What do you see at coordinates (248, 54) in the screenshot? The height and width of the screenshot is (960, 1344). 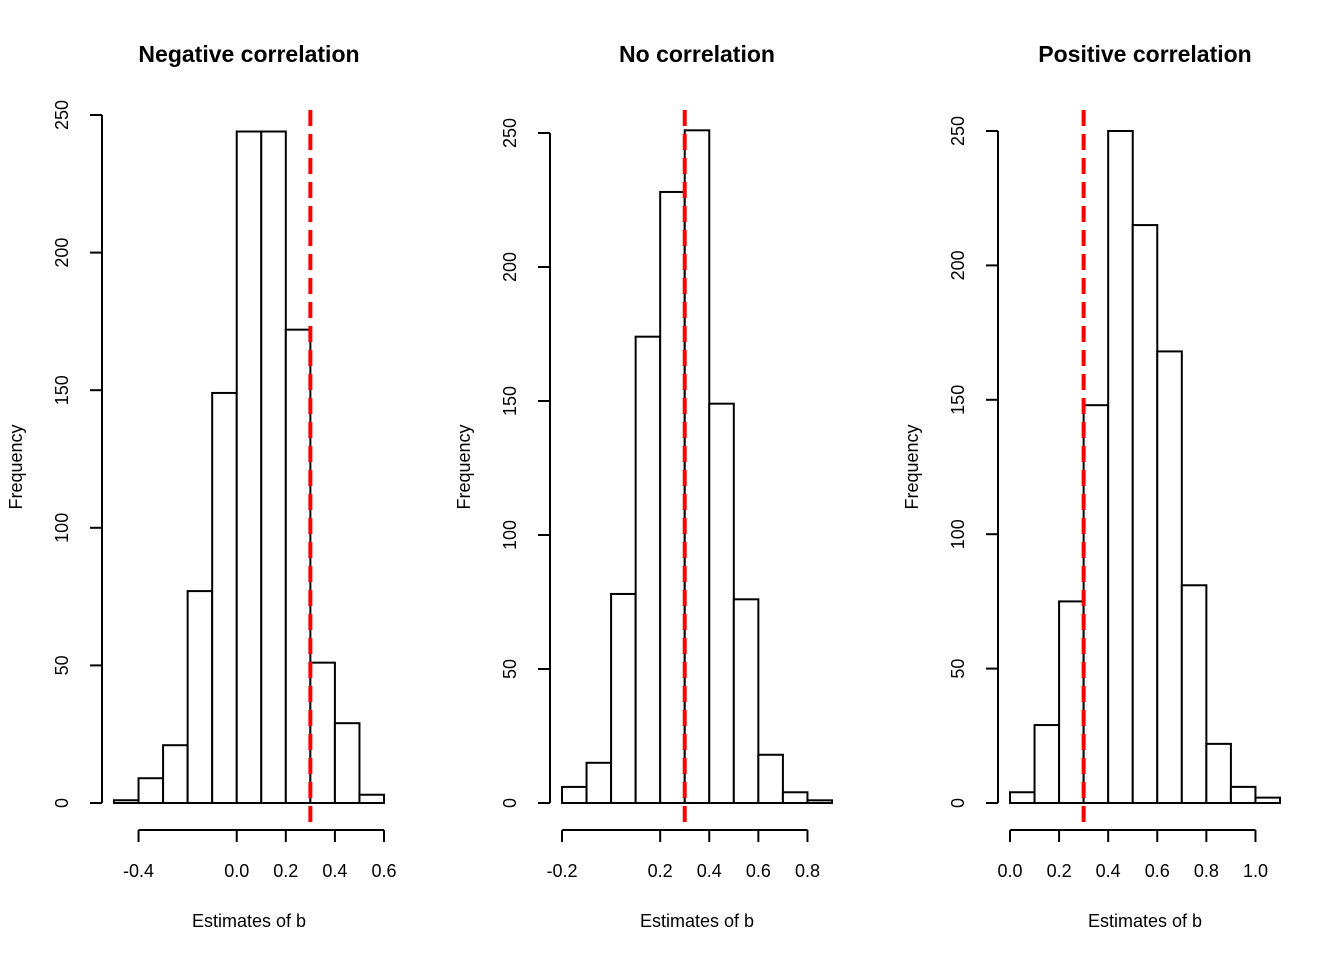 I see `panel-title: Negative correlation` at bounding box center [248, 54].